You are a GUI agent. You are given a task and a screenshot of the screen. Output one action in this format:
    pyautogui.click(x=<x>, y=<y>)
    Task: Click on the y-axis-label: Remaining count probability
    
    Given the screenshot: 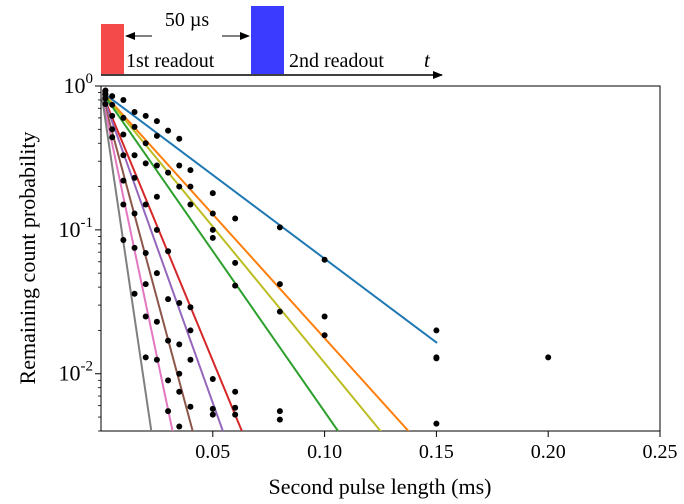 What is the action you would take?
    pyautogui.click(x=27, y=258)
    